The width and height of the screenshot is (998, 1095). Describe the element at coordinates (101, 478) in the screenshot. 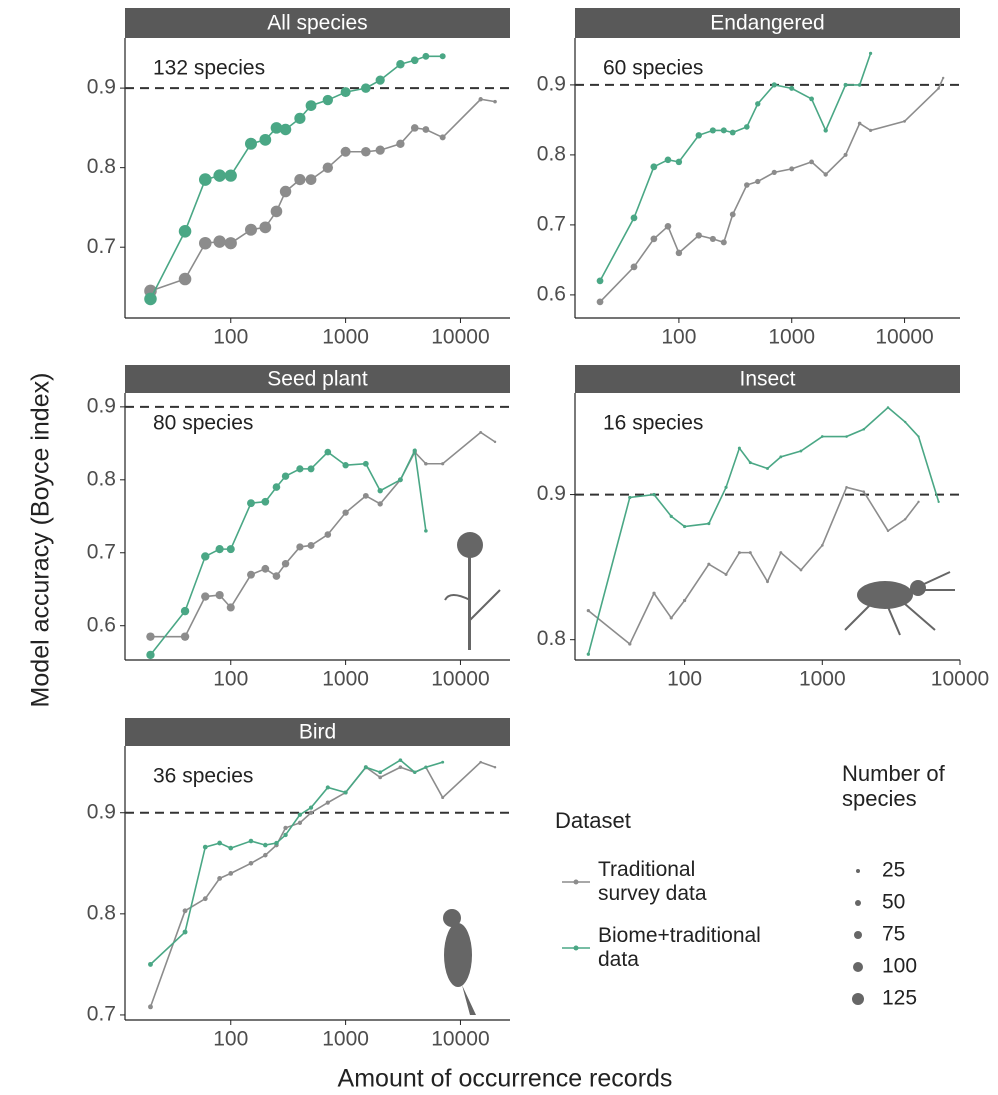

I see `y-tick-label: 0.8` at that location.